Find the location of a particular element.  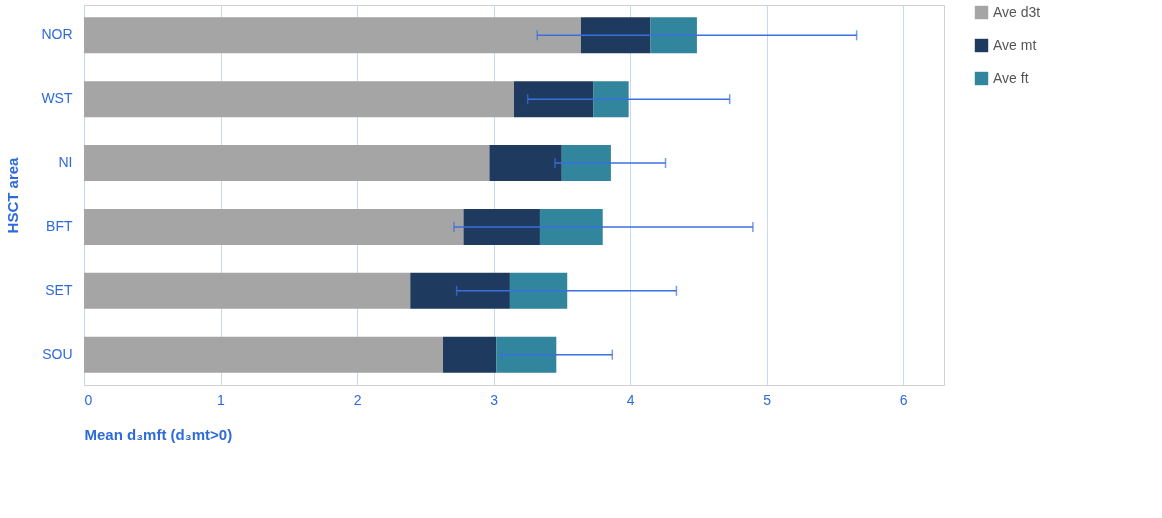

x-tick-label: 6 is located at coordinates (903, 399).